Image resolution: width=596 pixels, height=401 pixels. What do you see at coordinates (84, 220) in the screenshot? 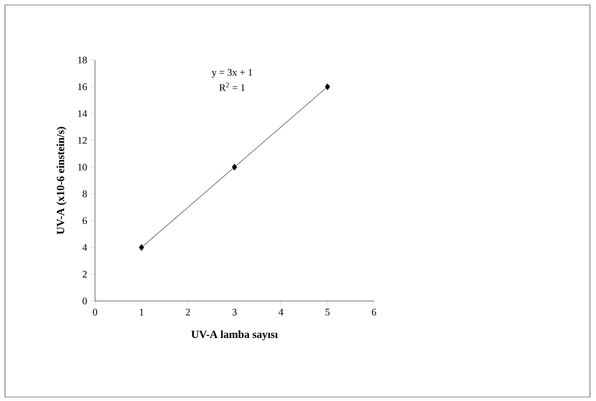
I see `y-tick-label: 6` at bounding box center [84, 220].